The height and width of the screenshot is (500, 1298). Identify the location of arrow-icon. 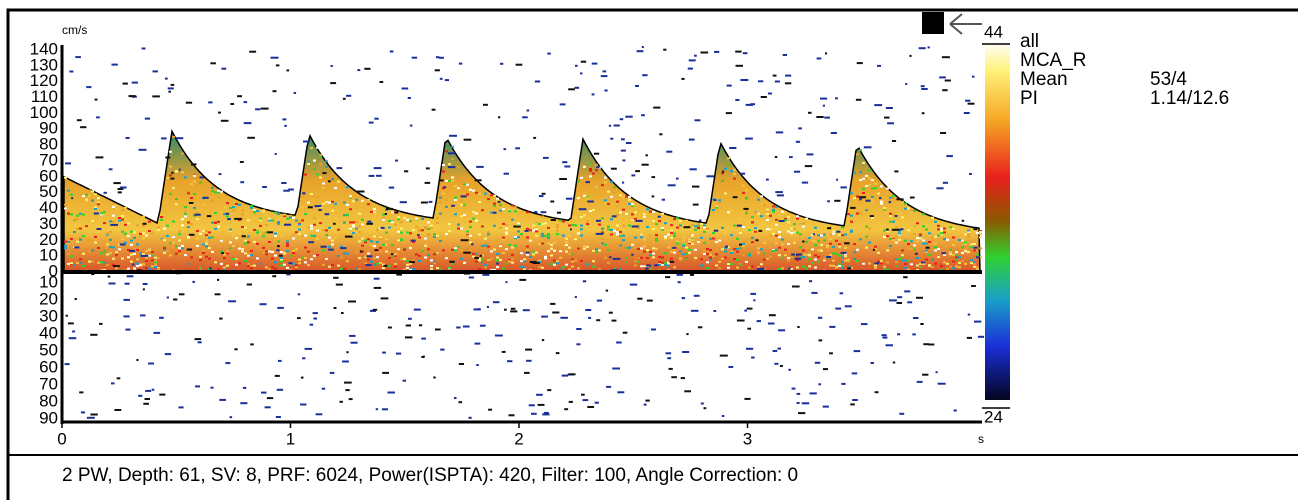
(965, 24).